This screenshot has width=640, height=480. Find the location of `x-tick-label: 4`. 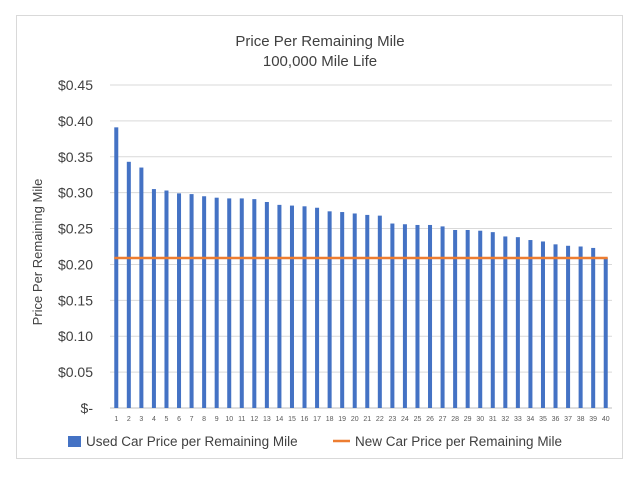

x-tick-label: 4 is located at coordinates (154, 419).